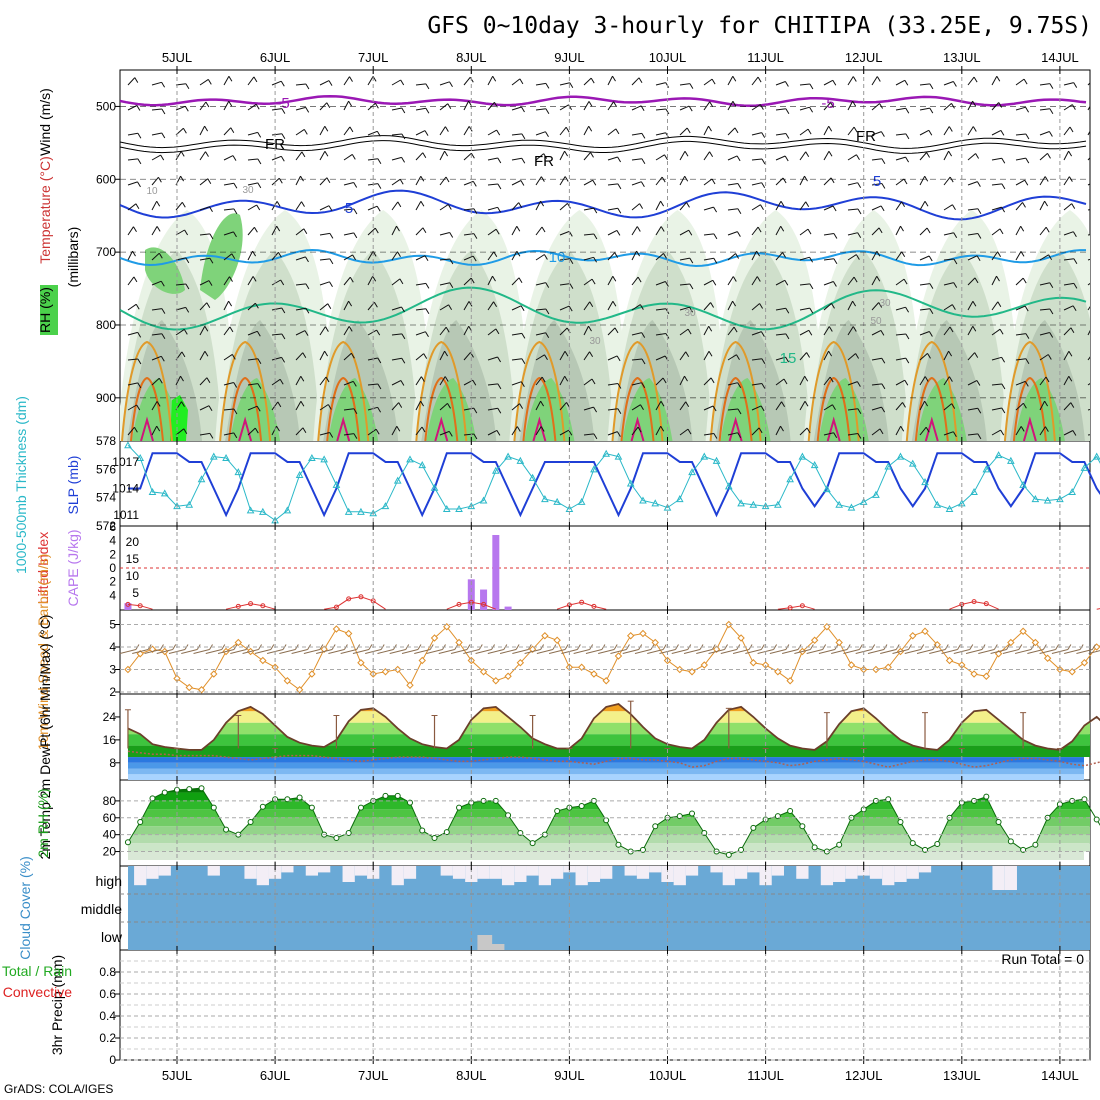 This screenshot has height=1100, width=1100. I want to click on y-tick-label: 15, so click(133, 559).